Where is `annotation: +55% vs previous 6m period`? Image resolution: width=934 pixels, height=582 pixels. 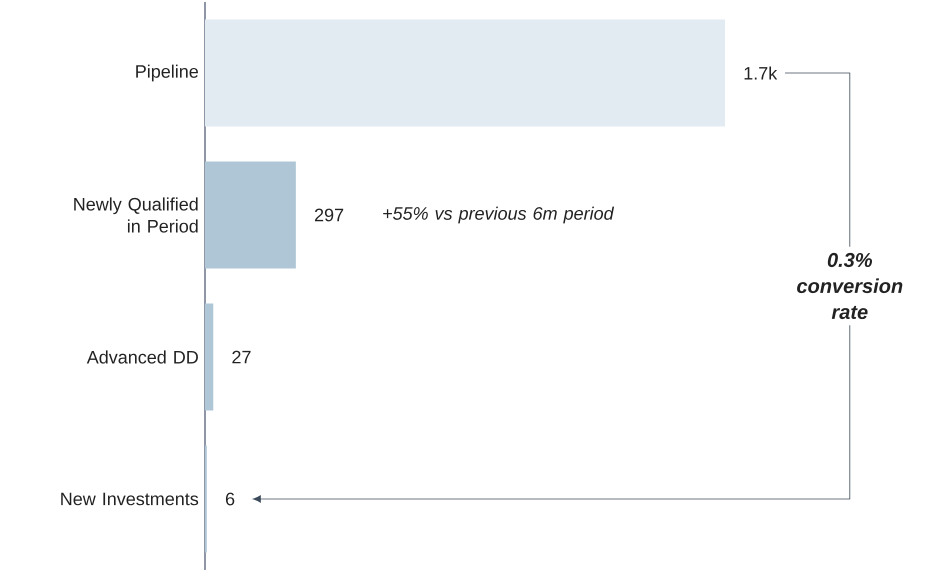
annotation: +55% vs previous 6m period is located at coordinates (498, 215).